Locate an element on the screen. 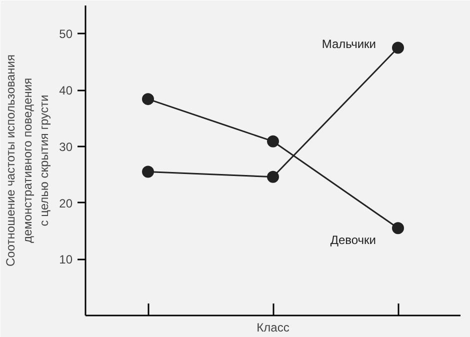 The height and width of the screenshot is (337, 470). series-label: Девочки is located at coordinates (353, 240).